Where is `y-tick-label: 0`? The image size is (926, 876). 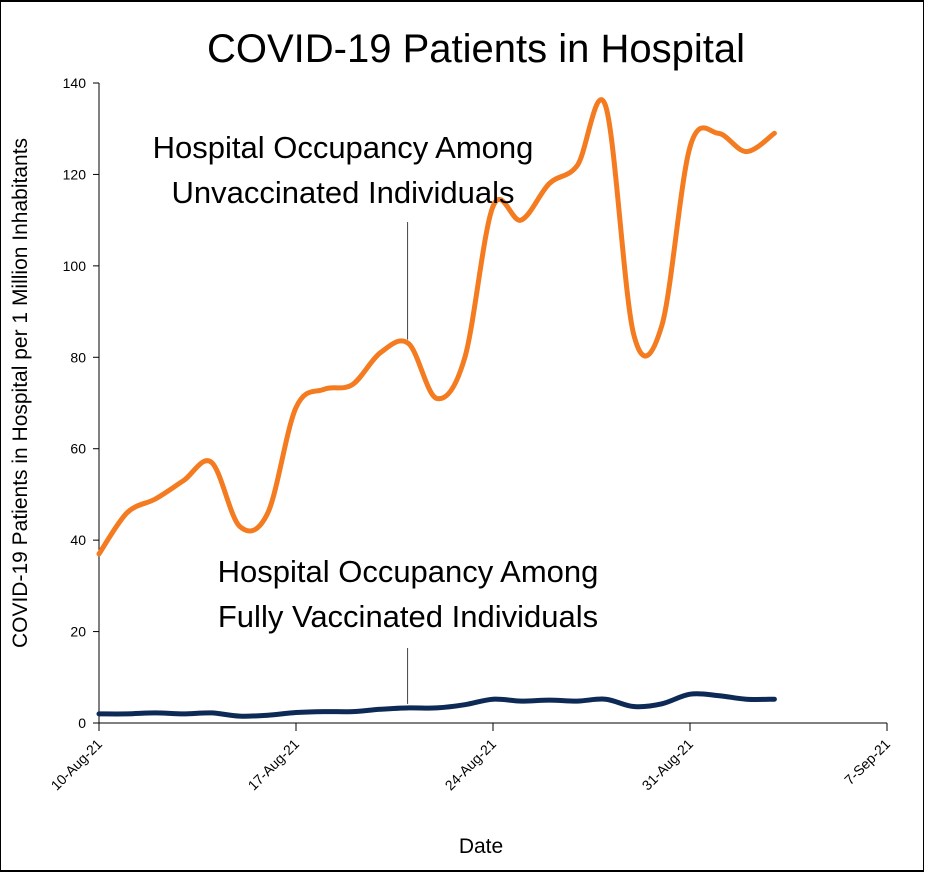
y-tick-label: 0 is located at coordinates (82, 723).